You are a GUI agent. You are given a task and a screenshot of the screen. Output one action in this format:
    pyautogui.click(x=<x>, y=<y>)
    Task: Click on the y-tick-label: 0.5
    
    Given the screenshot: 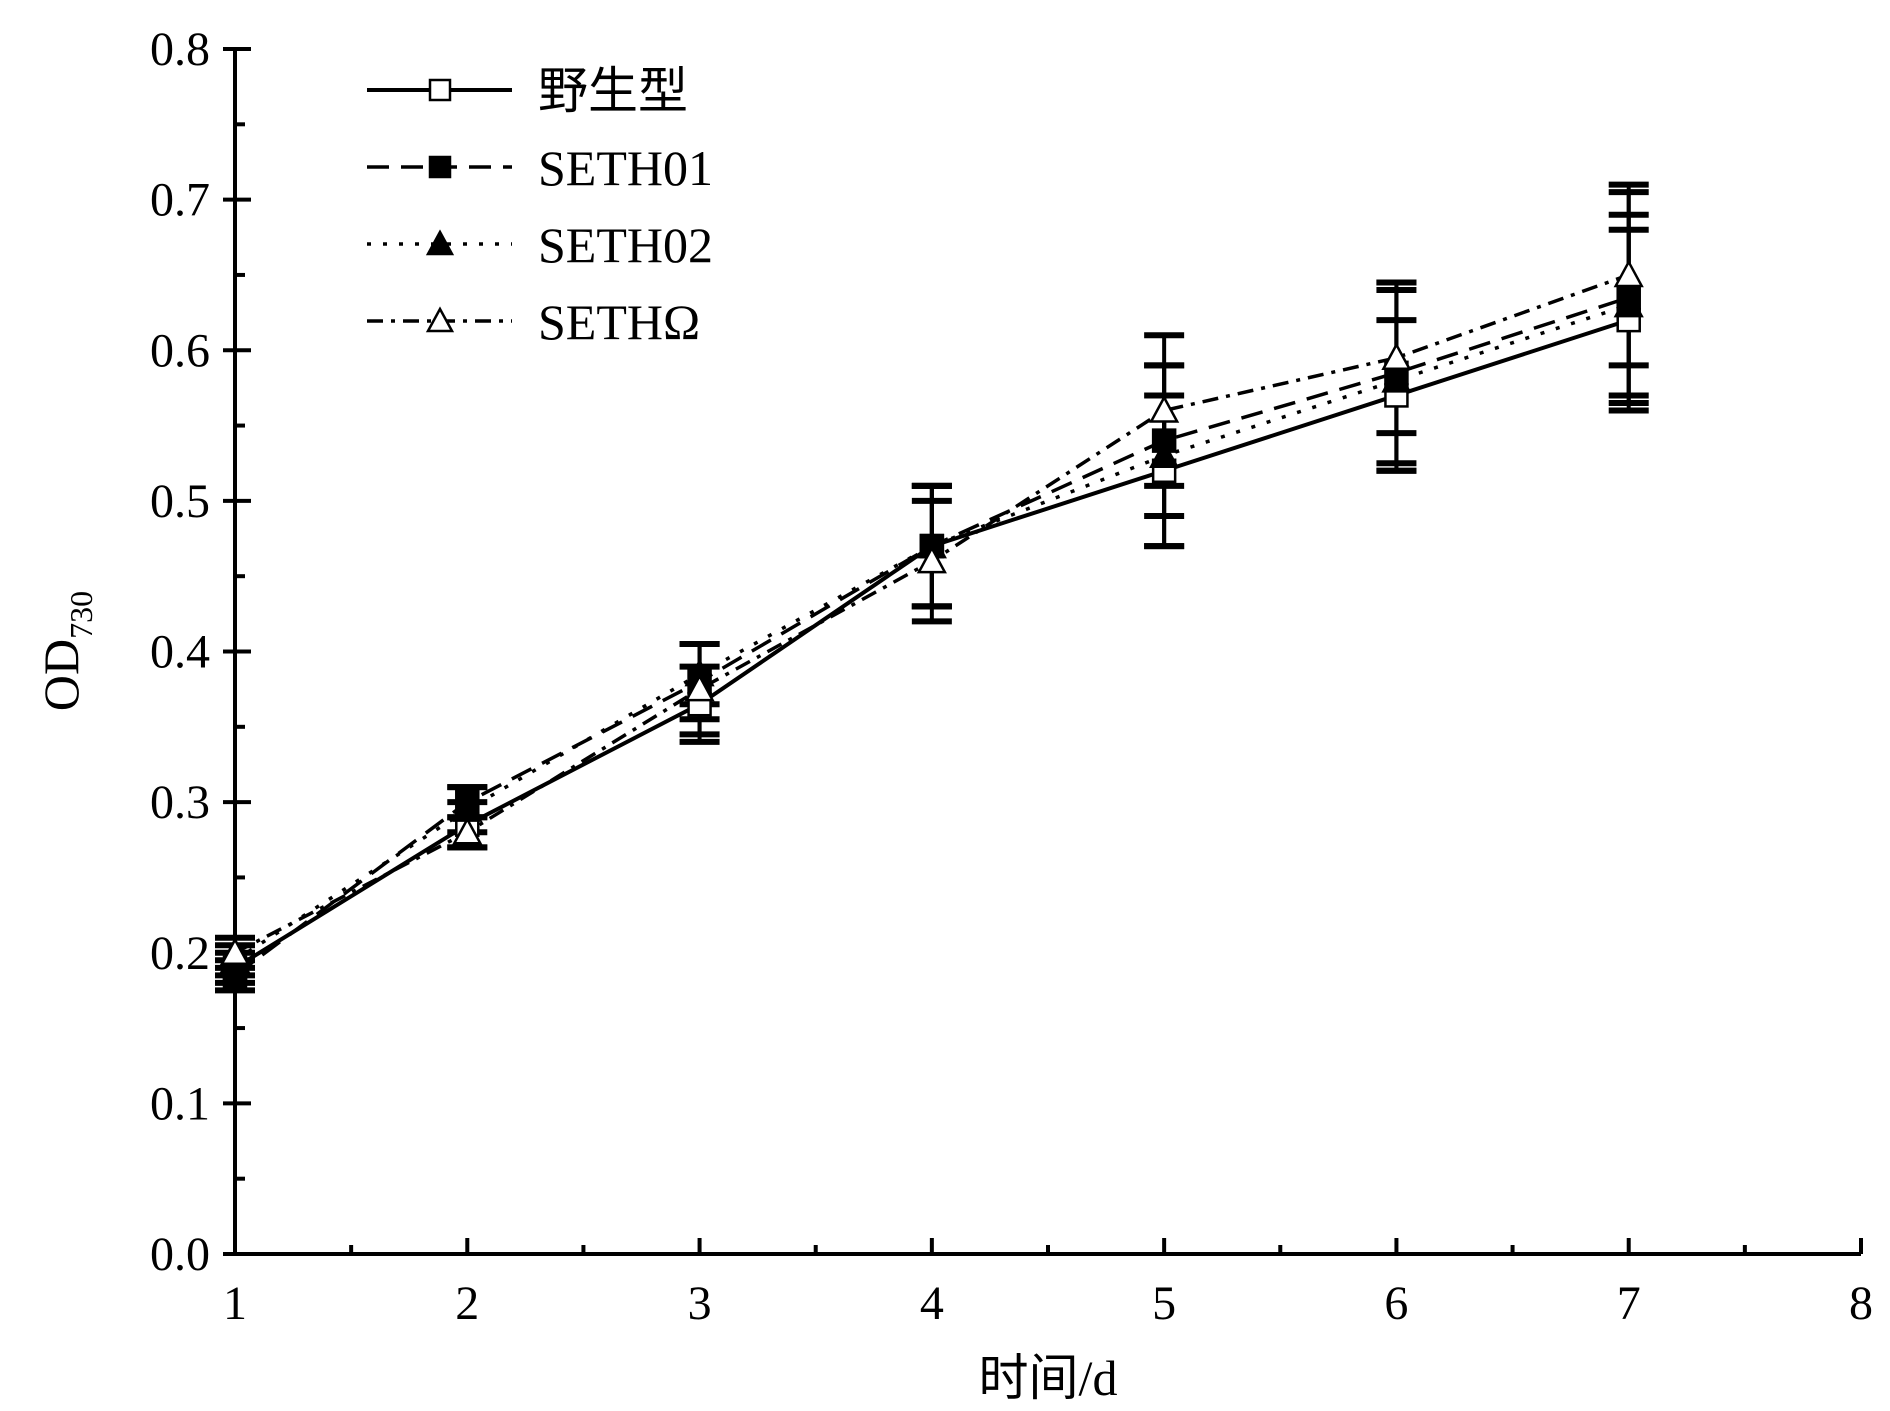 What is the action you would take?
    pyautogui.click(x=180, y=501)
    